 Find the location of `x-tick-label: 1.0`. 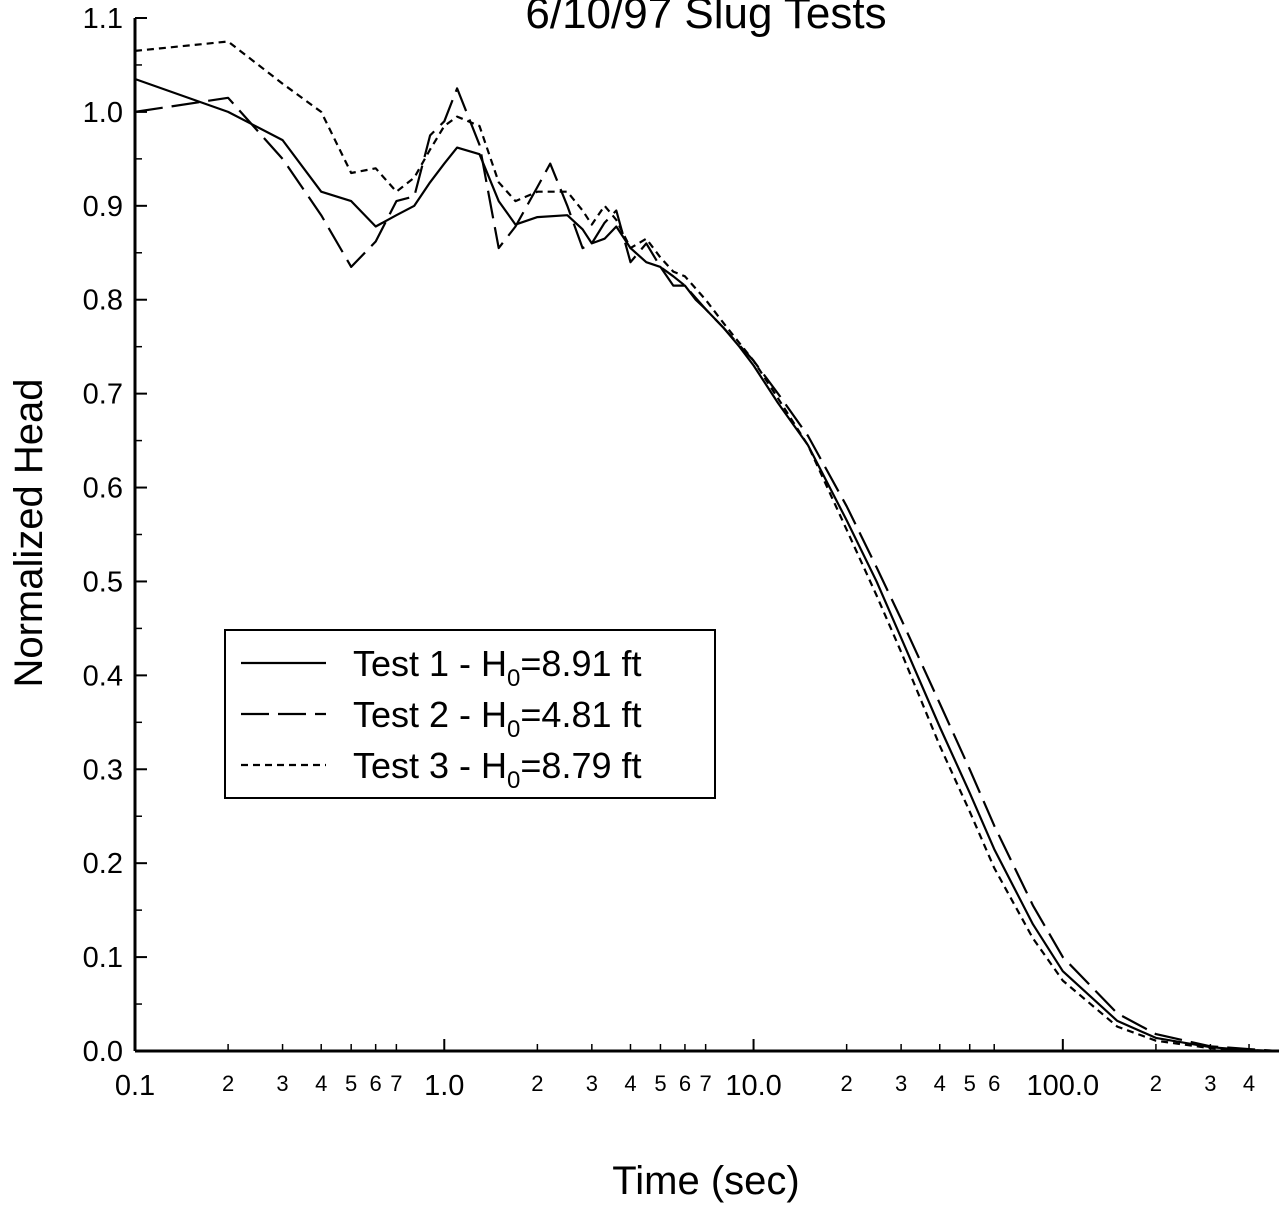

x-tick-label: 1.0 is located at coordinates (444, 1086).